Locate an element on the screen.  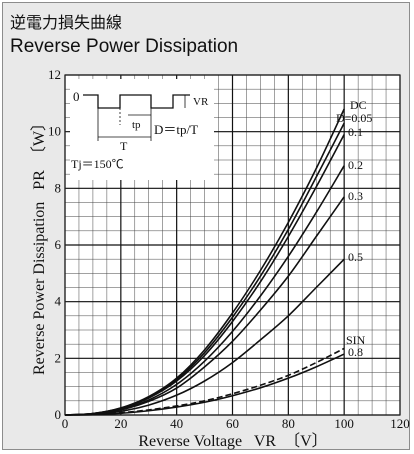
x-tick-label: 0 is located at coordinates (65, 423).